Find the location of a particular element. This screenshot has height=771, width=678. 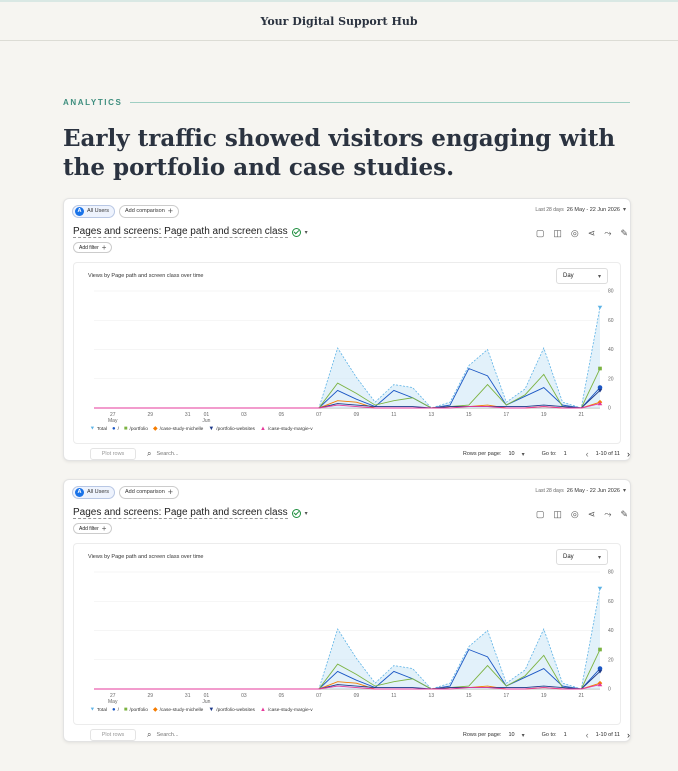

report-toolbar: ▢ ◫ ◎ ⋖ ⤳ ✎ is located at coordinates (582, 514).